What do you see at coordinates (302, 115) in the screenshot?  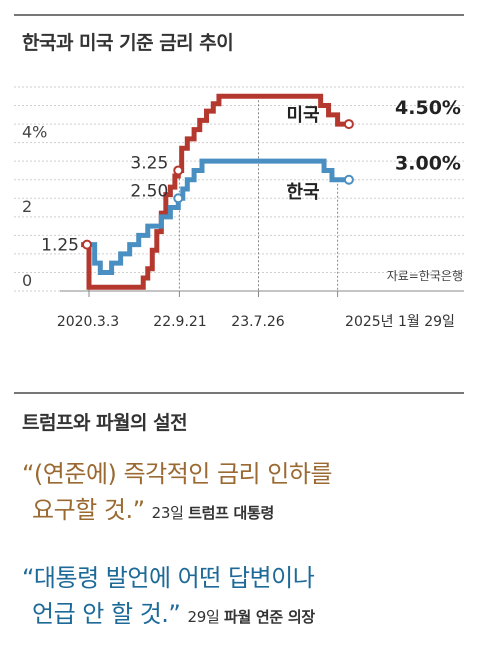 I see `series-name-label: 미국` at bounding box center [302, 115].